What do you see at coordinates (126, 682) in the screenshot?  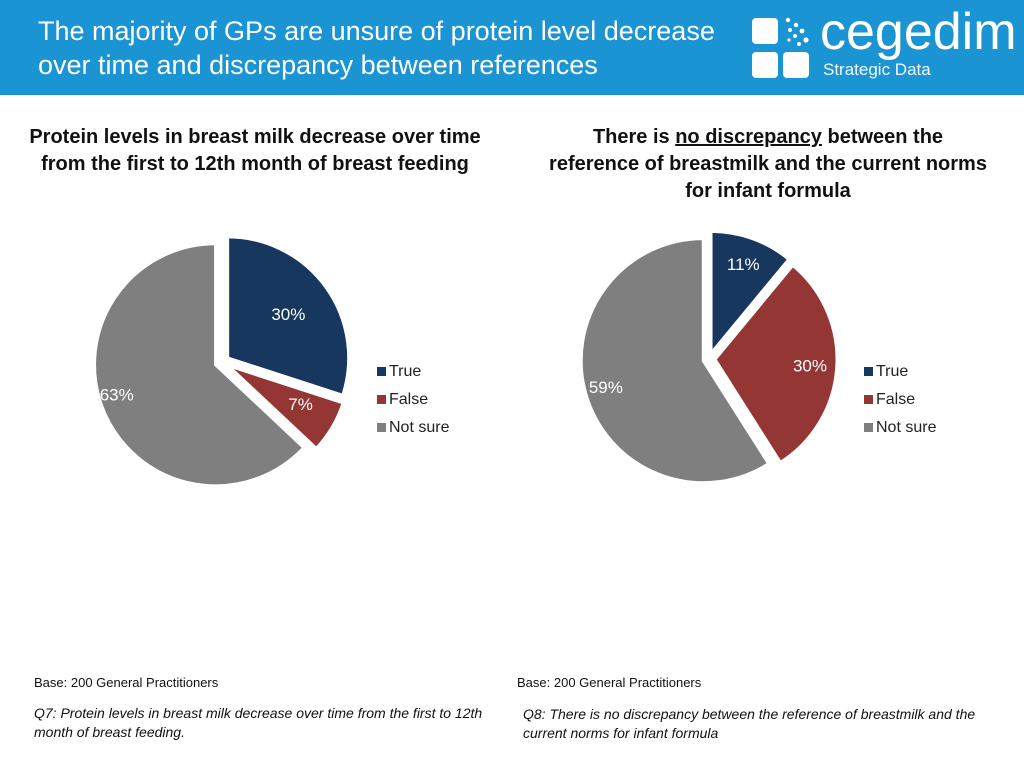 I see `left-base-note: Base: 200 General Practitioners` at bounding box center [126, 682].